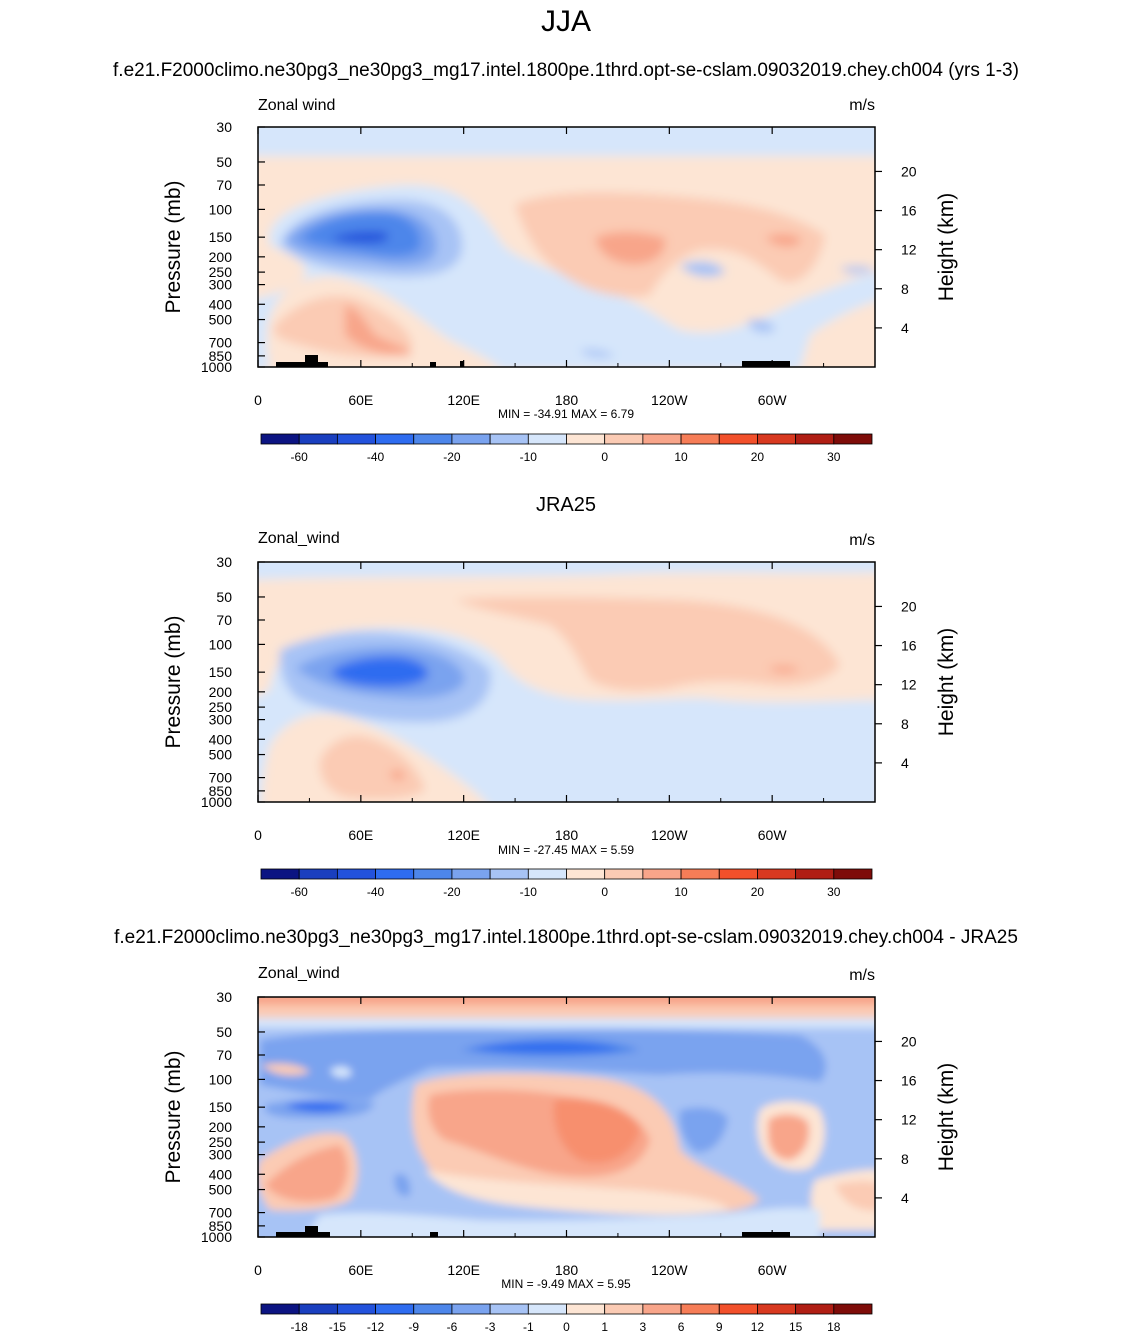 The image size is (1133, 1337). I want to click on colorbar-label: -18, so click(300, 1327).